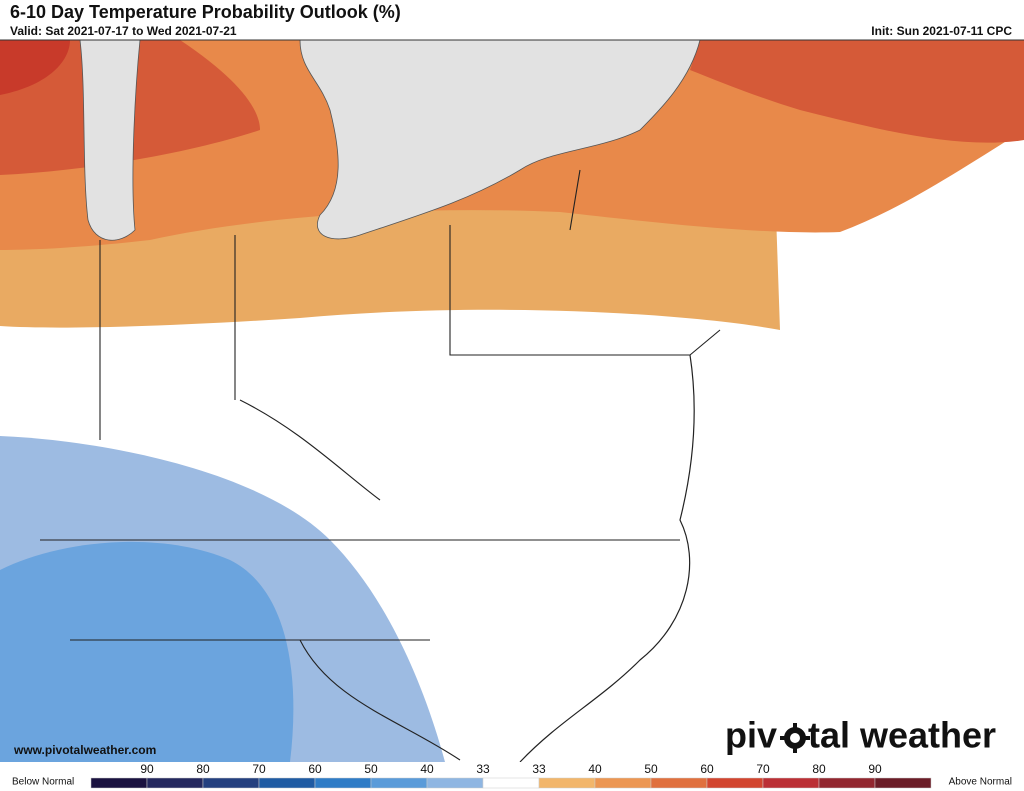  What do you see at coordinates (110, 140) in the screenshot?
I see `lake-michigan` at bounding box center [110, 140].